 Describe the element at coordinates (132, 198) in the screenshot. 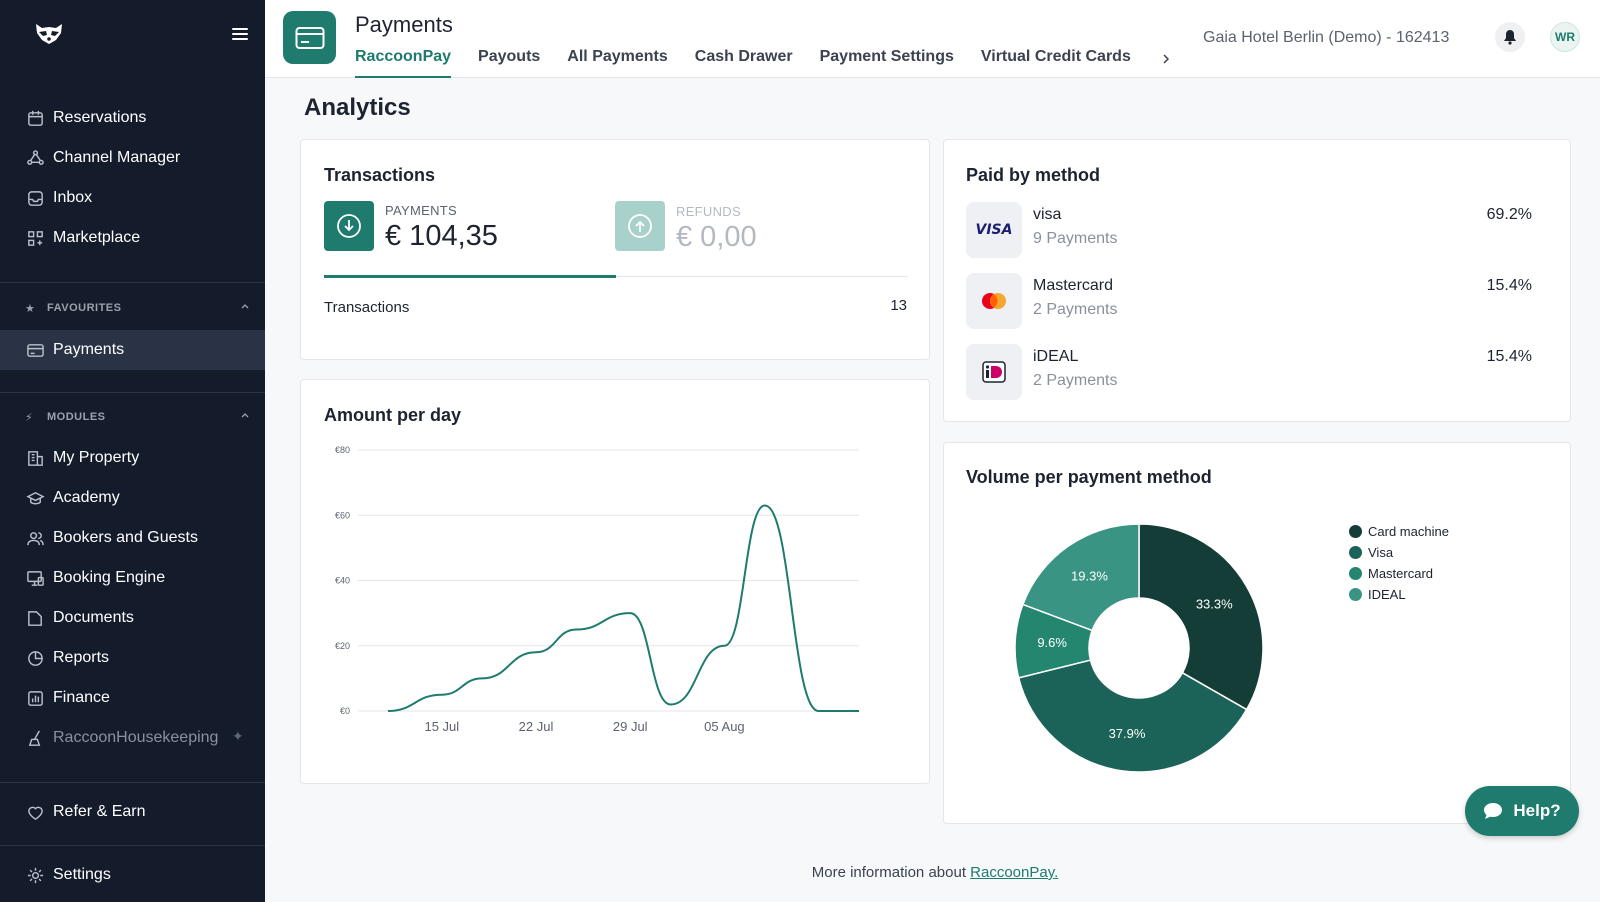

I see `sidebar-item-inbox: Inbox` at that location.